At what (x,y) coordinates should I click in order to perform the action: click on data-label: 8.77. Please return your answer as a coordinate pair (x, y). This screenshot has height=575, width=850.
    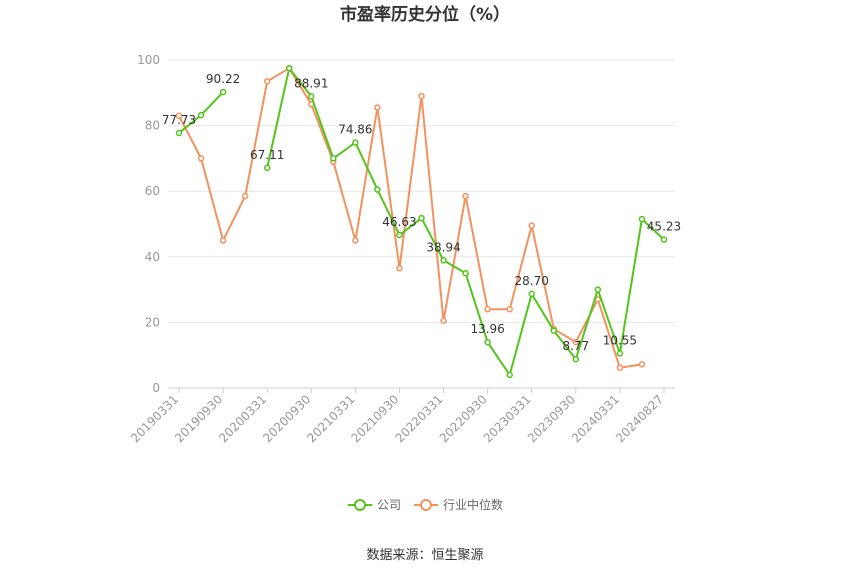
    Looking at the image, I should click on (575, 346).